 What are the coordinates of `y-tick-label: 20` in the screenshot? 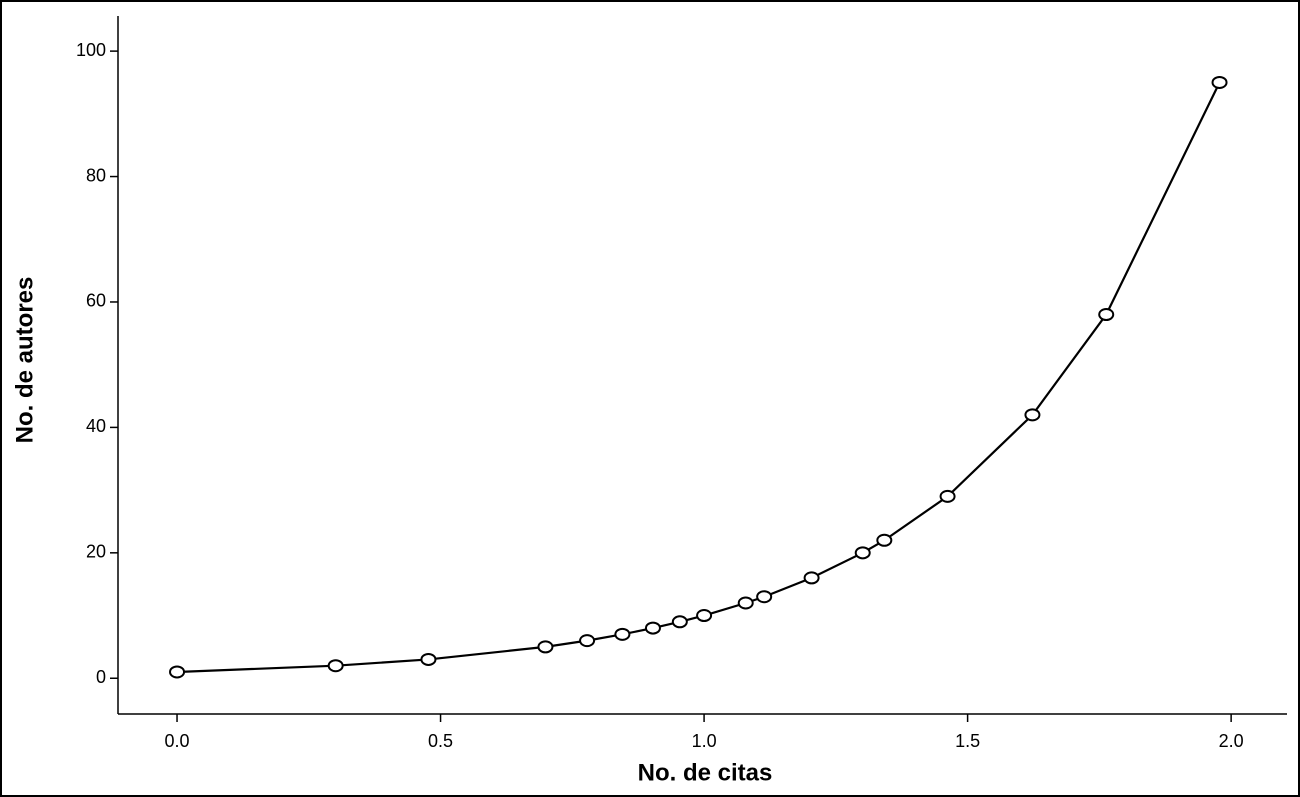 It's located at (96, 552).